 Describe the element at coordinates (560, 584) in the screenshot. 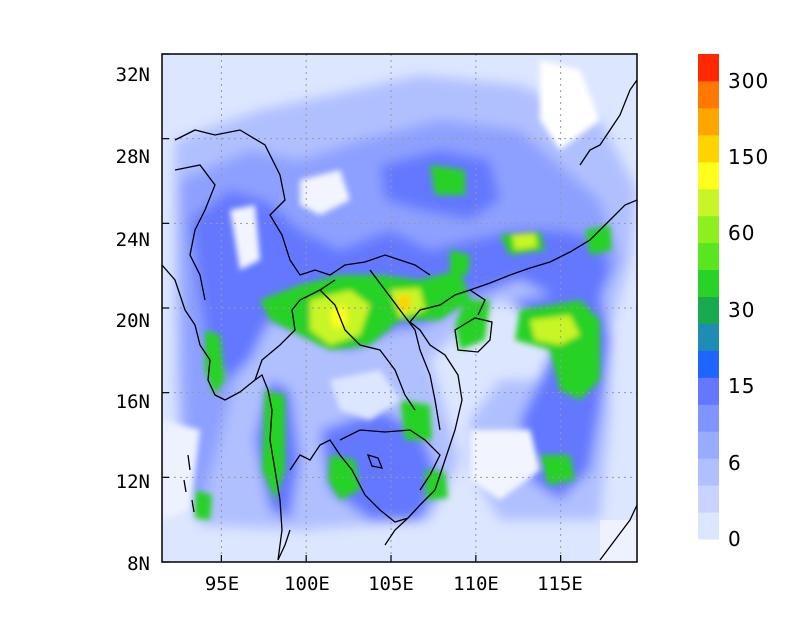

I see `lon-label-115e: 115E` at that location.